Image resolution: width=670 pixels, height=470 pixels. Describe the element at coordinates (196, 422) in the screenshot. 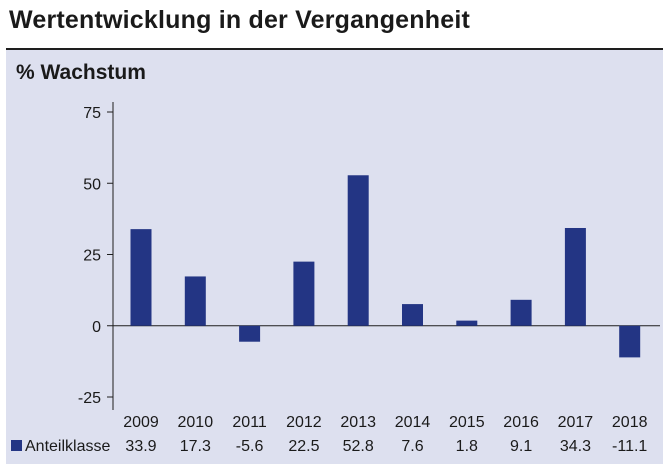

I see `x-tick-label-2010: 2010` at that location.